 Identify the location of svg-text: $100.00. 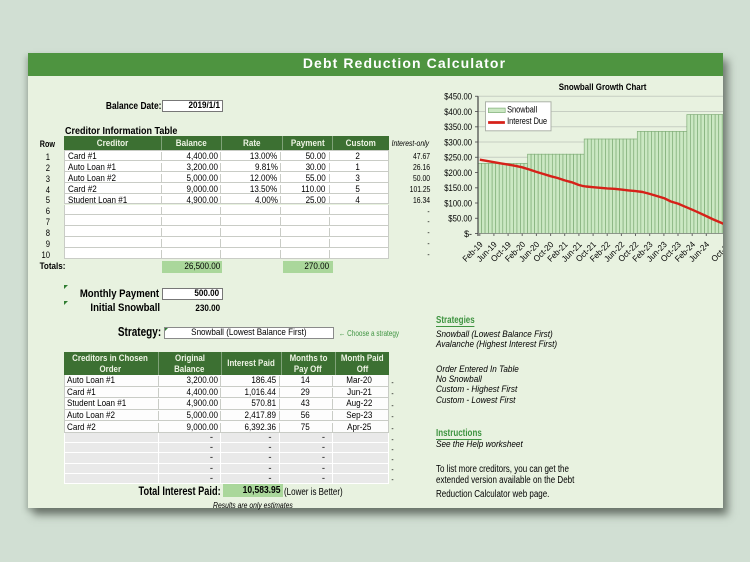
(458, 203).